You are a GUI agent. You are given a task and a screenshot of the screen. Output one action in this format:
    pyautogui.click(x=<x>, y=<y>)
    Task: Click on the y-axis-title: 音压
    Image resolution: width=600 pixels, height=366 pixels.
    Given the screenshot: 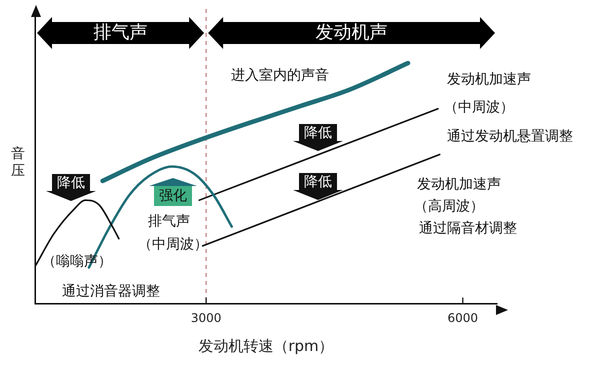 What is the action you would take?
    pyautogui.click(x=18, y=163)
    